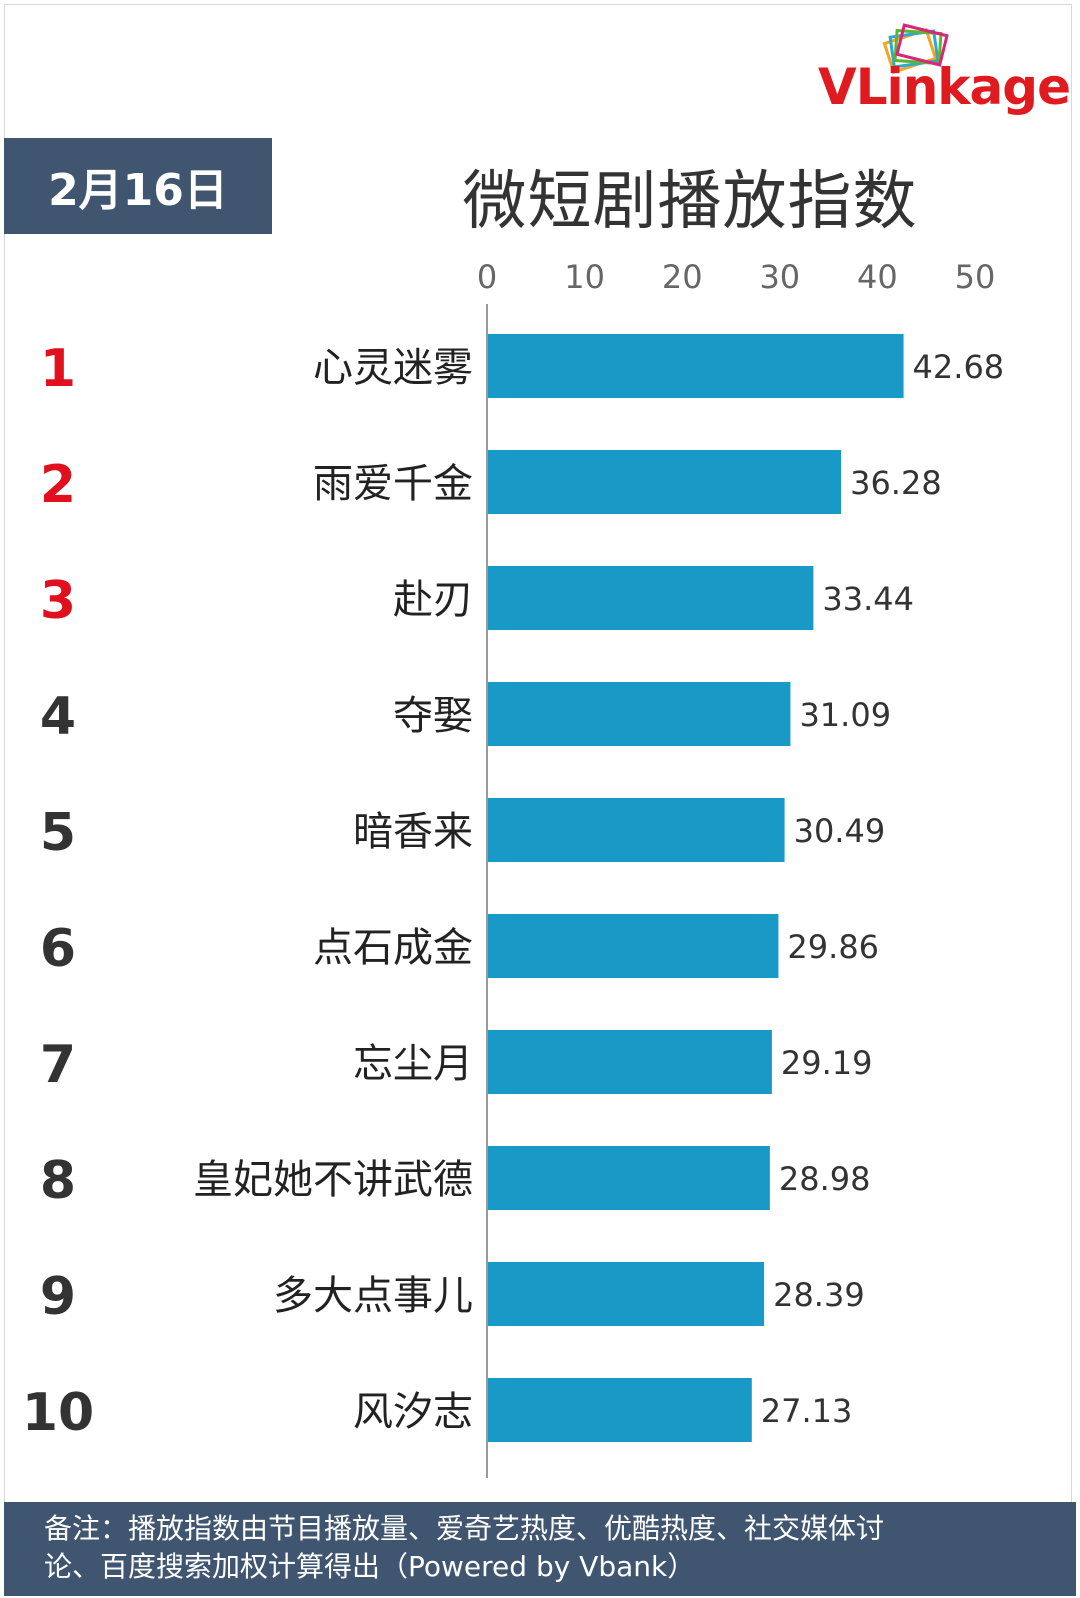 Image resolution: width=1080 pixels, height=1598 pixels. Describe the element at coordinates (825, 1179) in the screenshot. I see `value-label: 28.98` at that location.